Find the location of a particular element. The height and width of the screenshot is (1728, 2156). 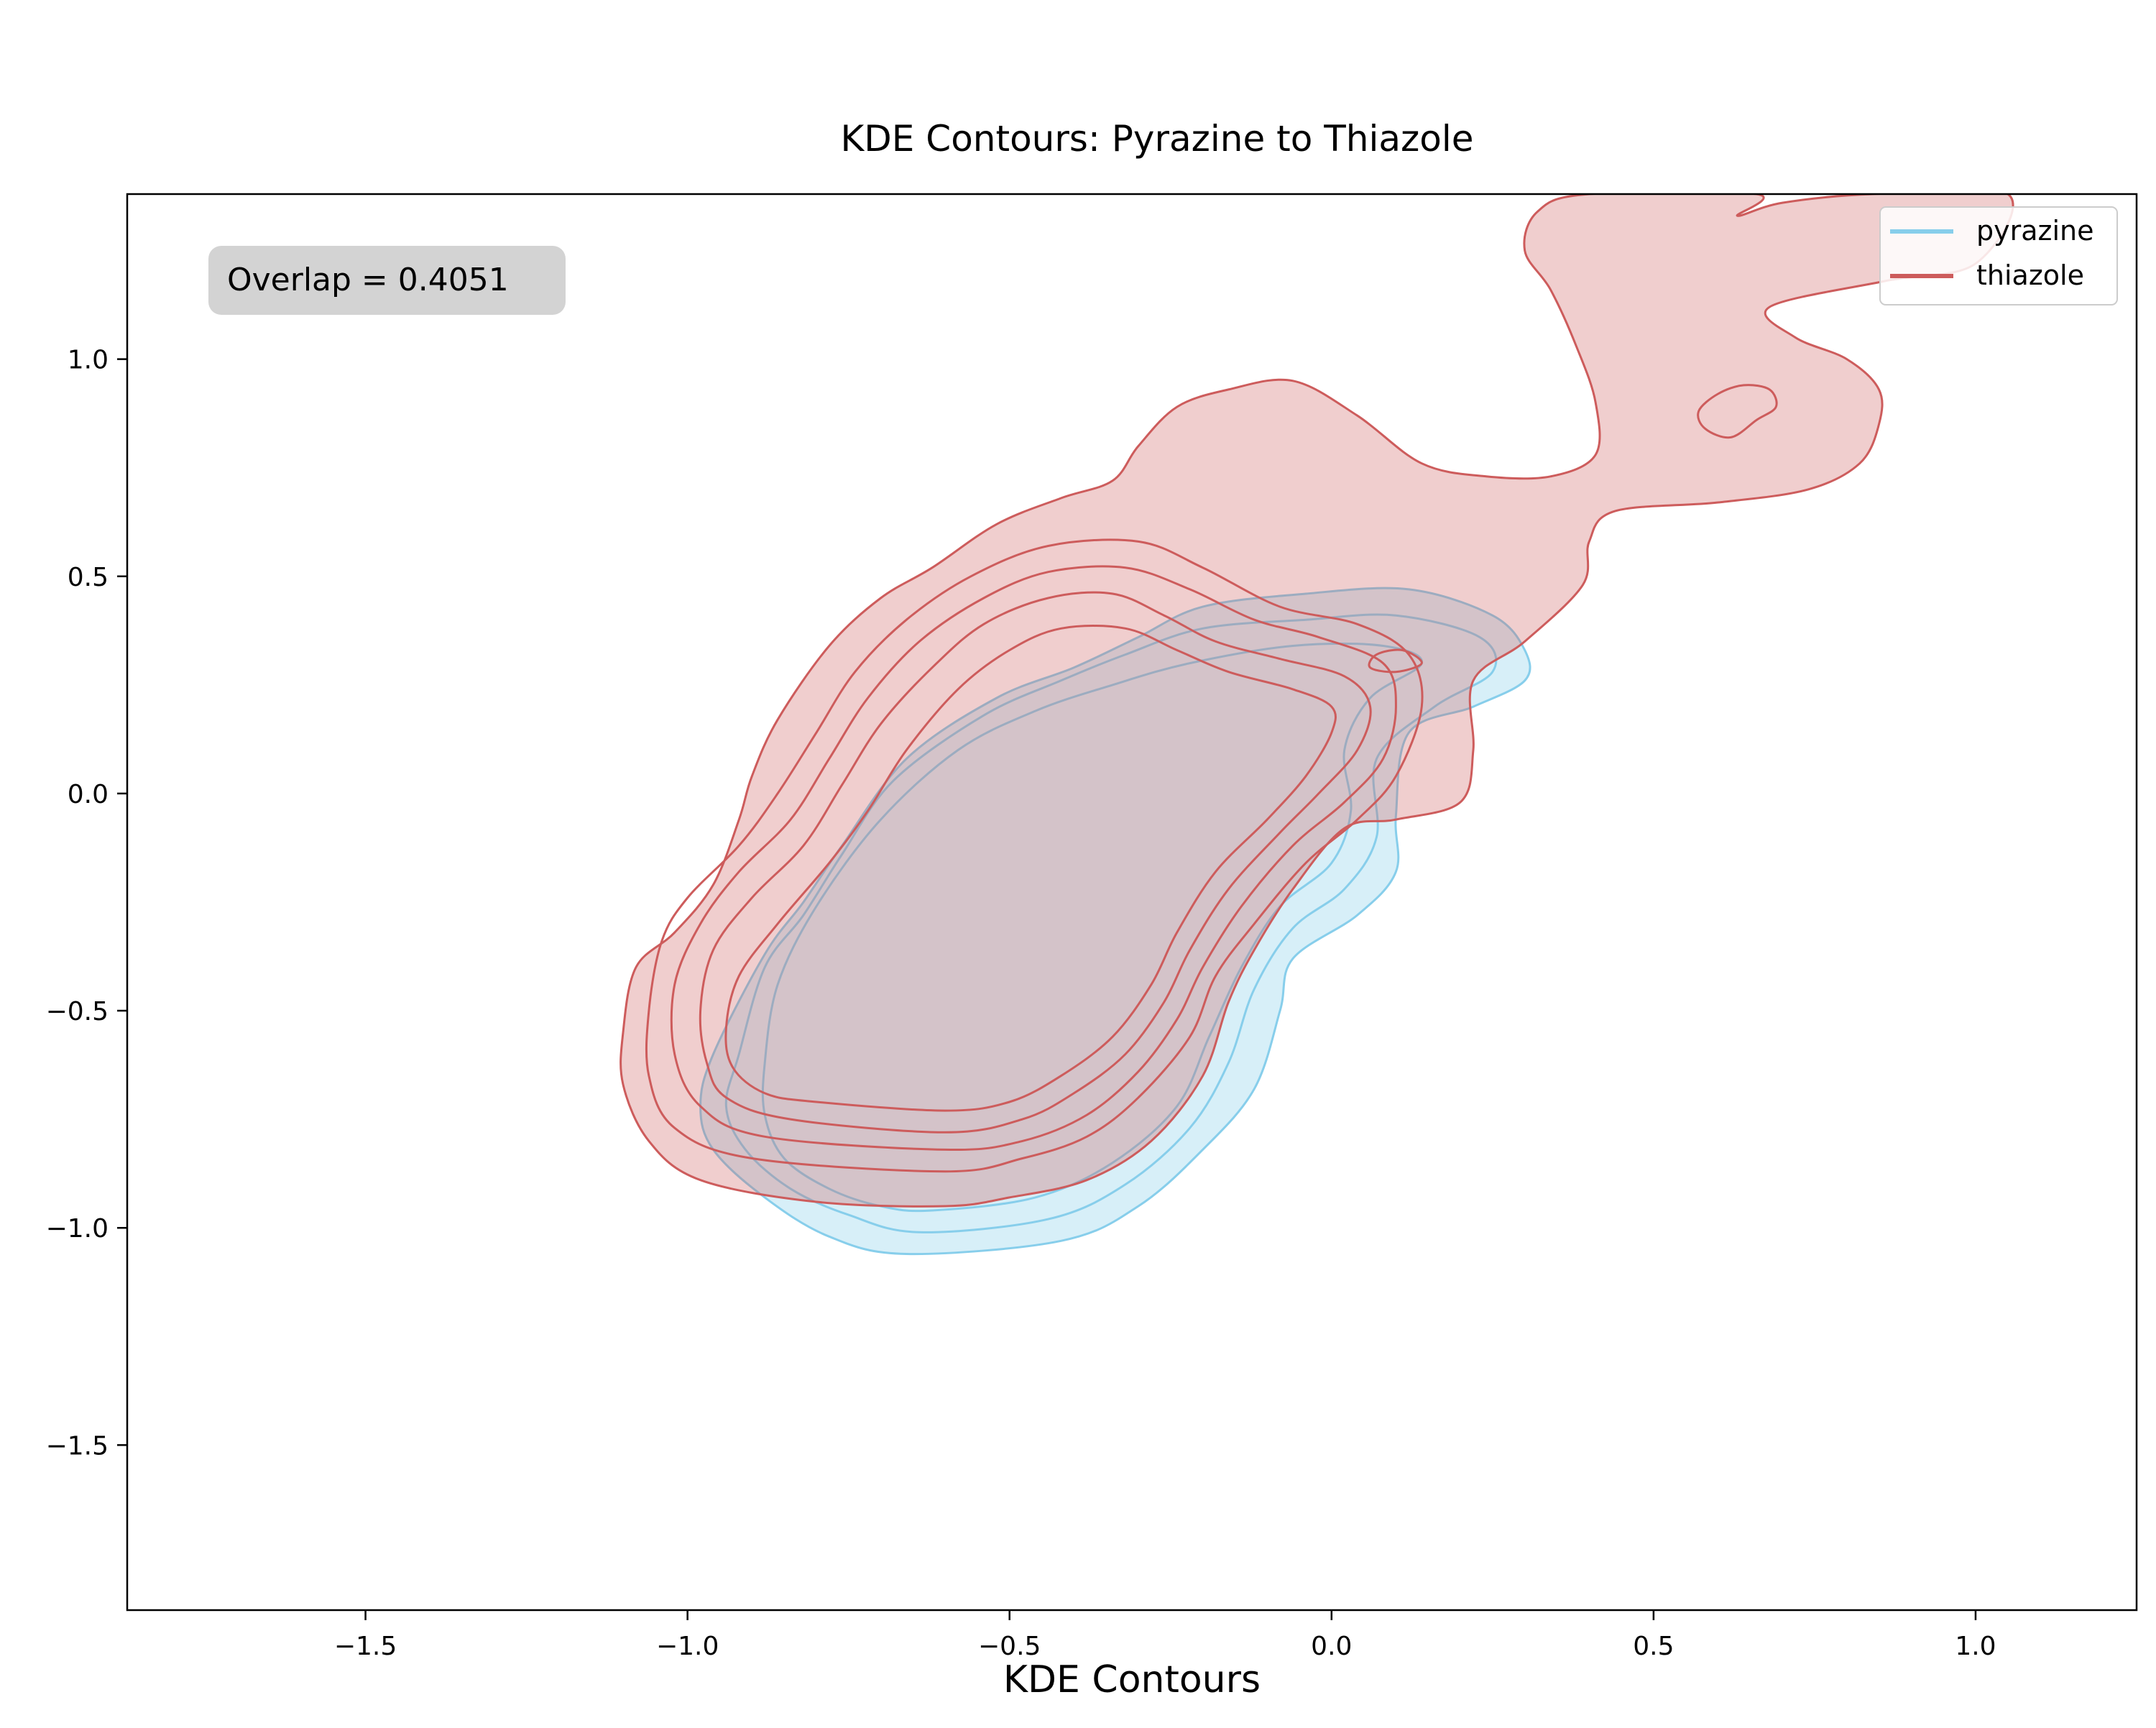

y-tick-label: 1.0 is located at coordinates (88, 361).